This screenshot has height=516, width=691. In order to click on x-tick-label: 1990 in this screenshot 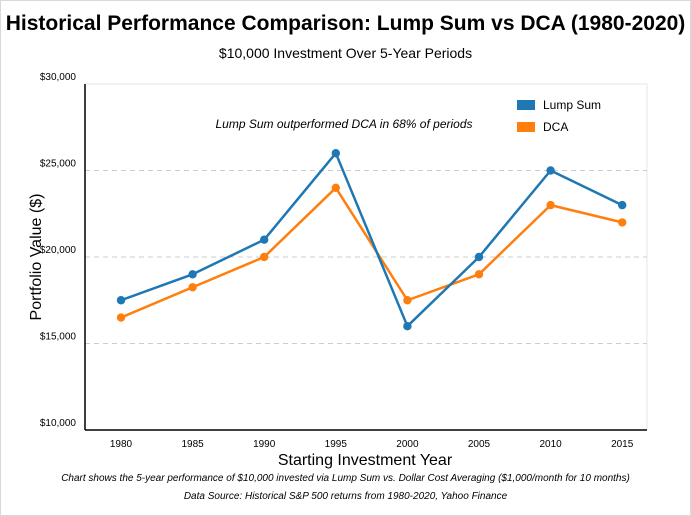, I will do `click(264, 444)`.